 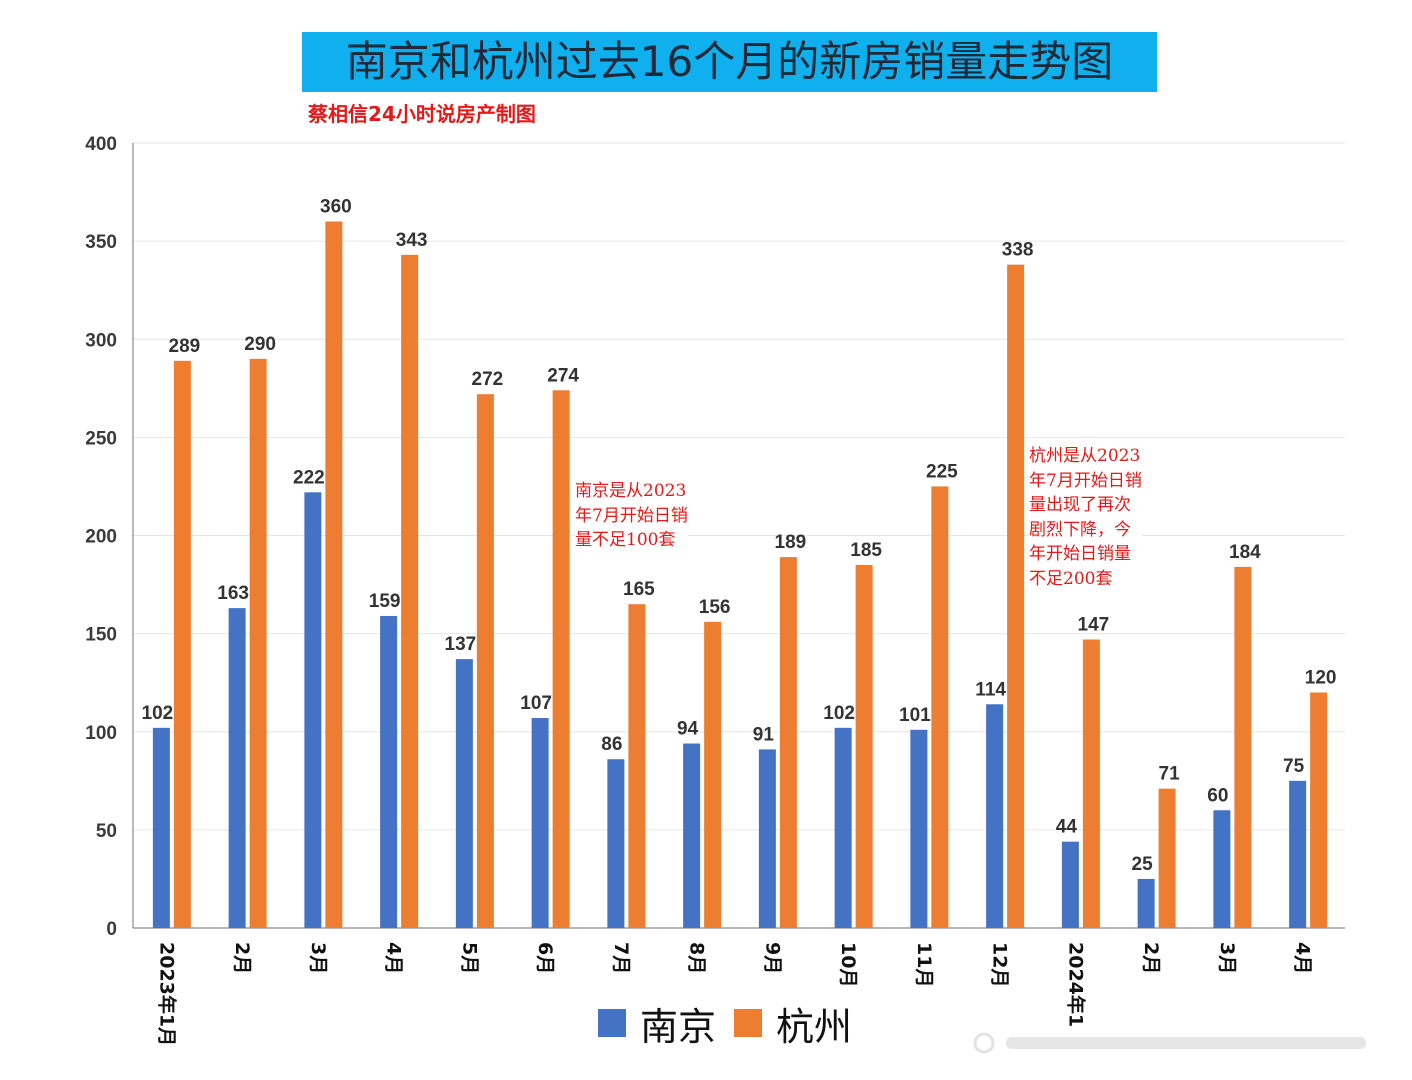 I want to click on chart-title: 南京和杭州过去16个月的新房销量走势图, so click(x=729, y=61).